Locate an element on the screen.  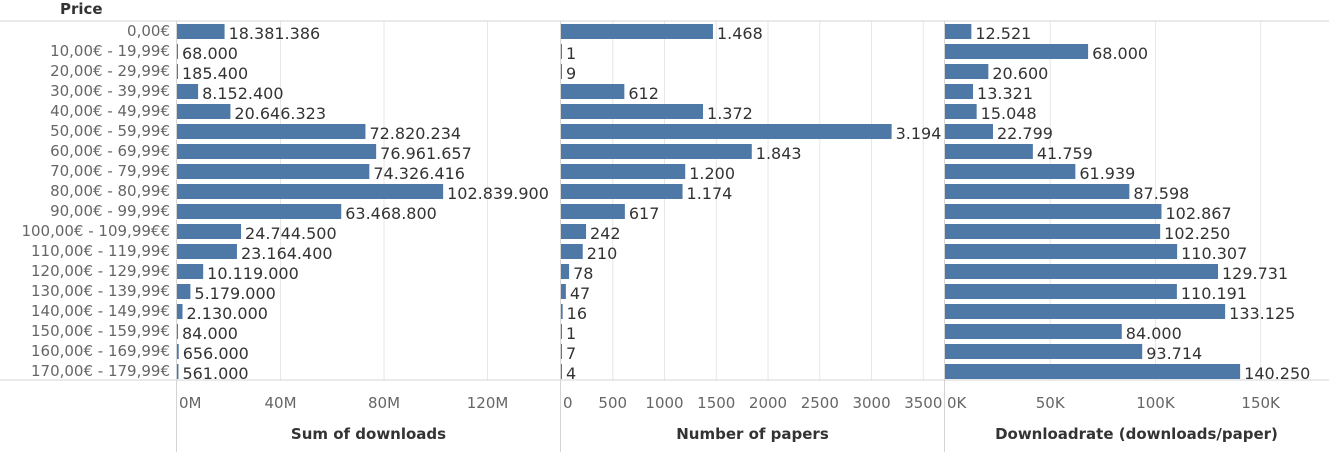
tick-label: 150K is located at coordinates (1261, 403).